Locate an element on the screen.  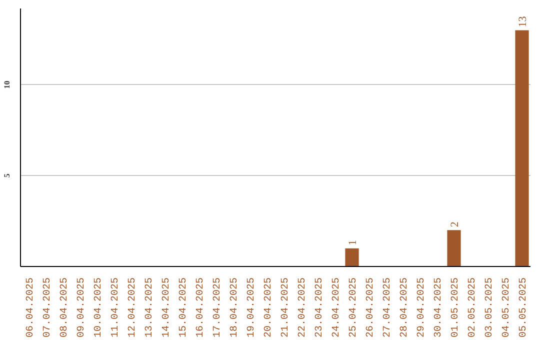
x-tick-label: 01.05.2025 is located at coordinates (456, 307).